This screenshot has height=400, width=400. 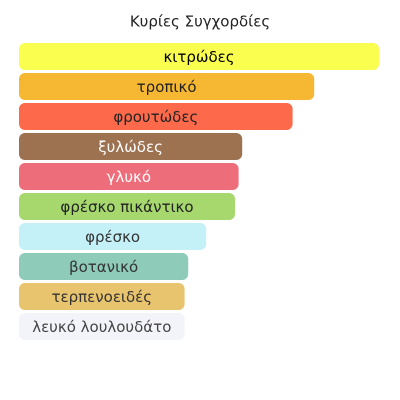 I want to click on bar-label: φρέσκο, so click(x=112, y=237).